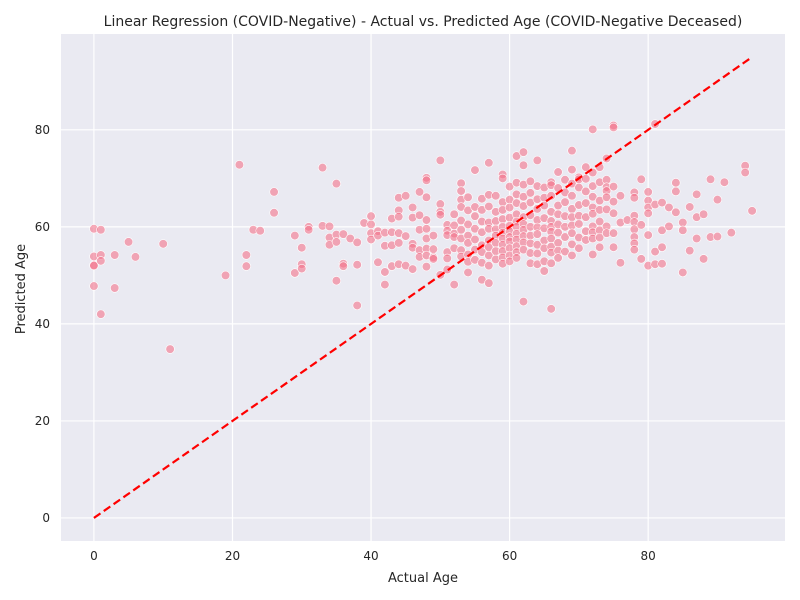  I want to click on x-tick-label: 80, so click(648, 556).